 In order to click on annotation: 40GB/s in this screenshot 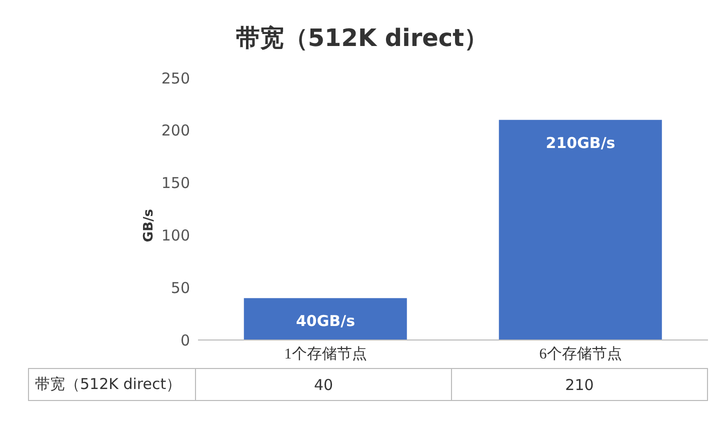, I will do `click(326, 321)`.